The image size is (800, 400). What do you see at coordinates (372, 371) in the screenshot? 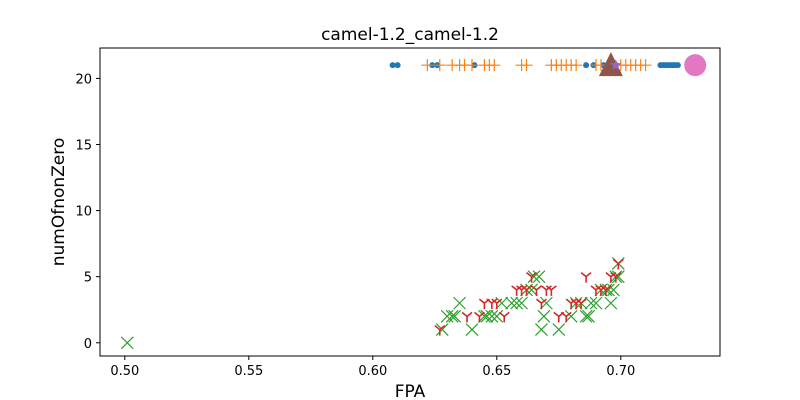
I see `x-tick-label: 0.60` at bounding box center [372, 371].